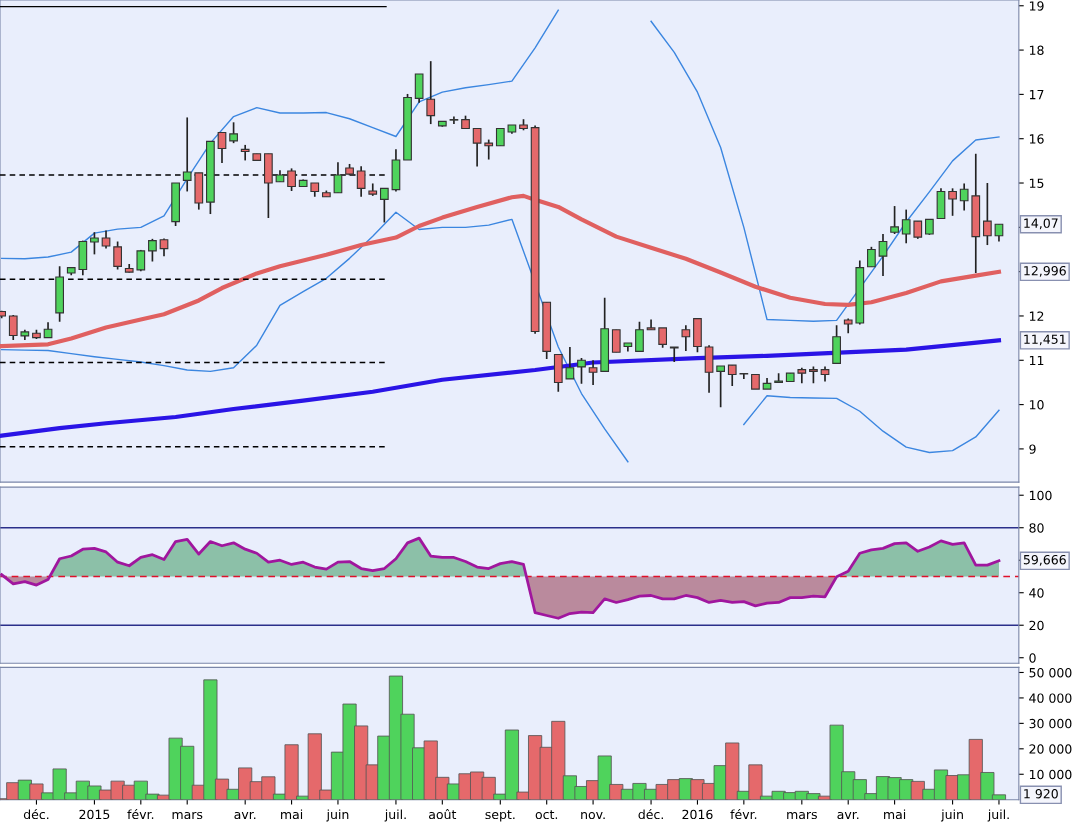 This screenshot has height=827, width=1077. What do you see at coordinates (1044, 560) in the screenshot?
I see `annotation: 59,666` at bounding box center [1044, 560].